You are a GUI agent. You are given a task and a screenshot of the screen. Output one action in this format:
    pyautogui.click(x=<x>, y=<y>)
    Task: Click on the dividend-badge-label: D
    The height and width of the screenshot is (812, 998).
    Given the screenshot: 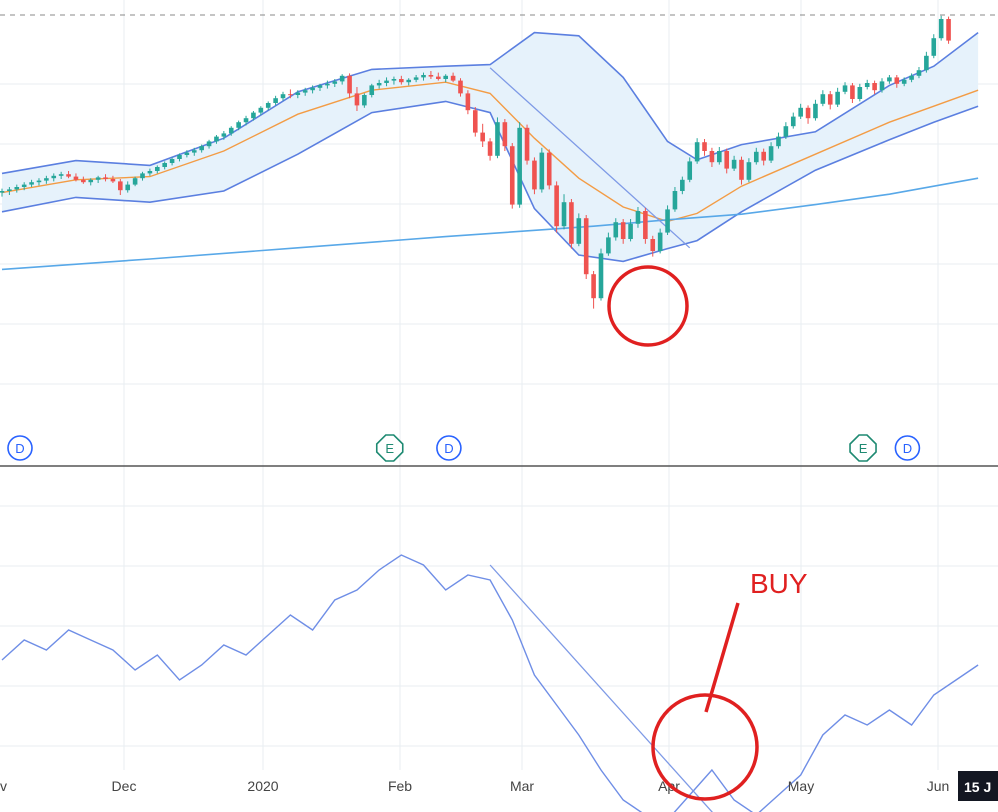 What is the action you would take?
    pyautogui.click(x=19, y=448)
    